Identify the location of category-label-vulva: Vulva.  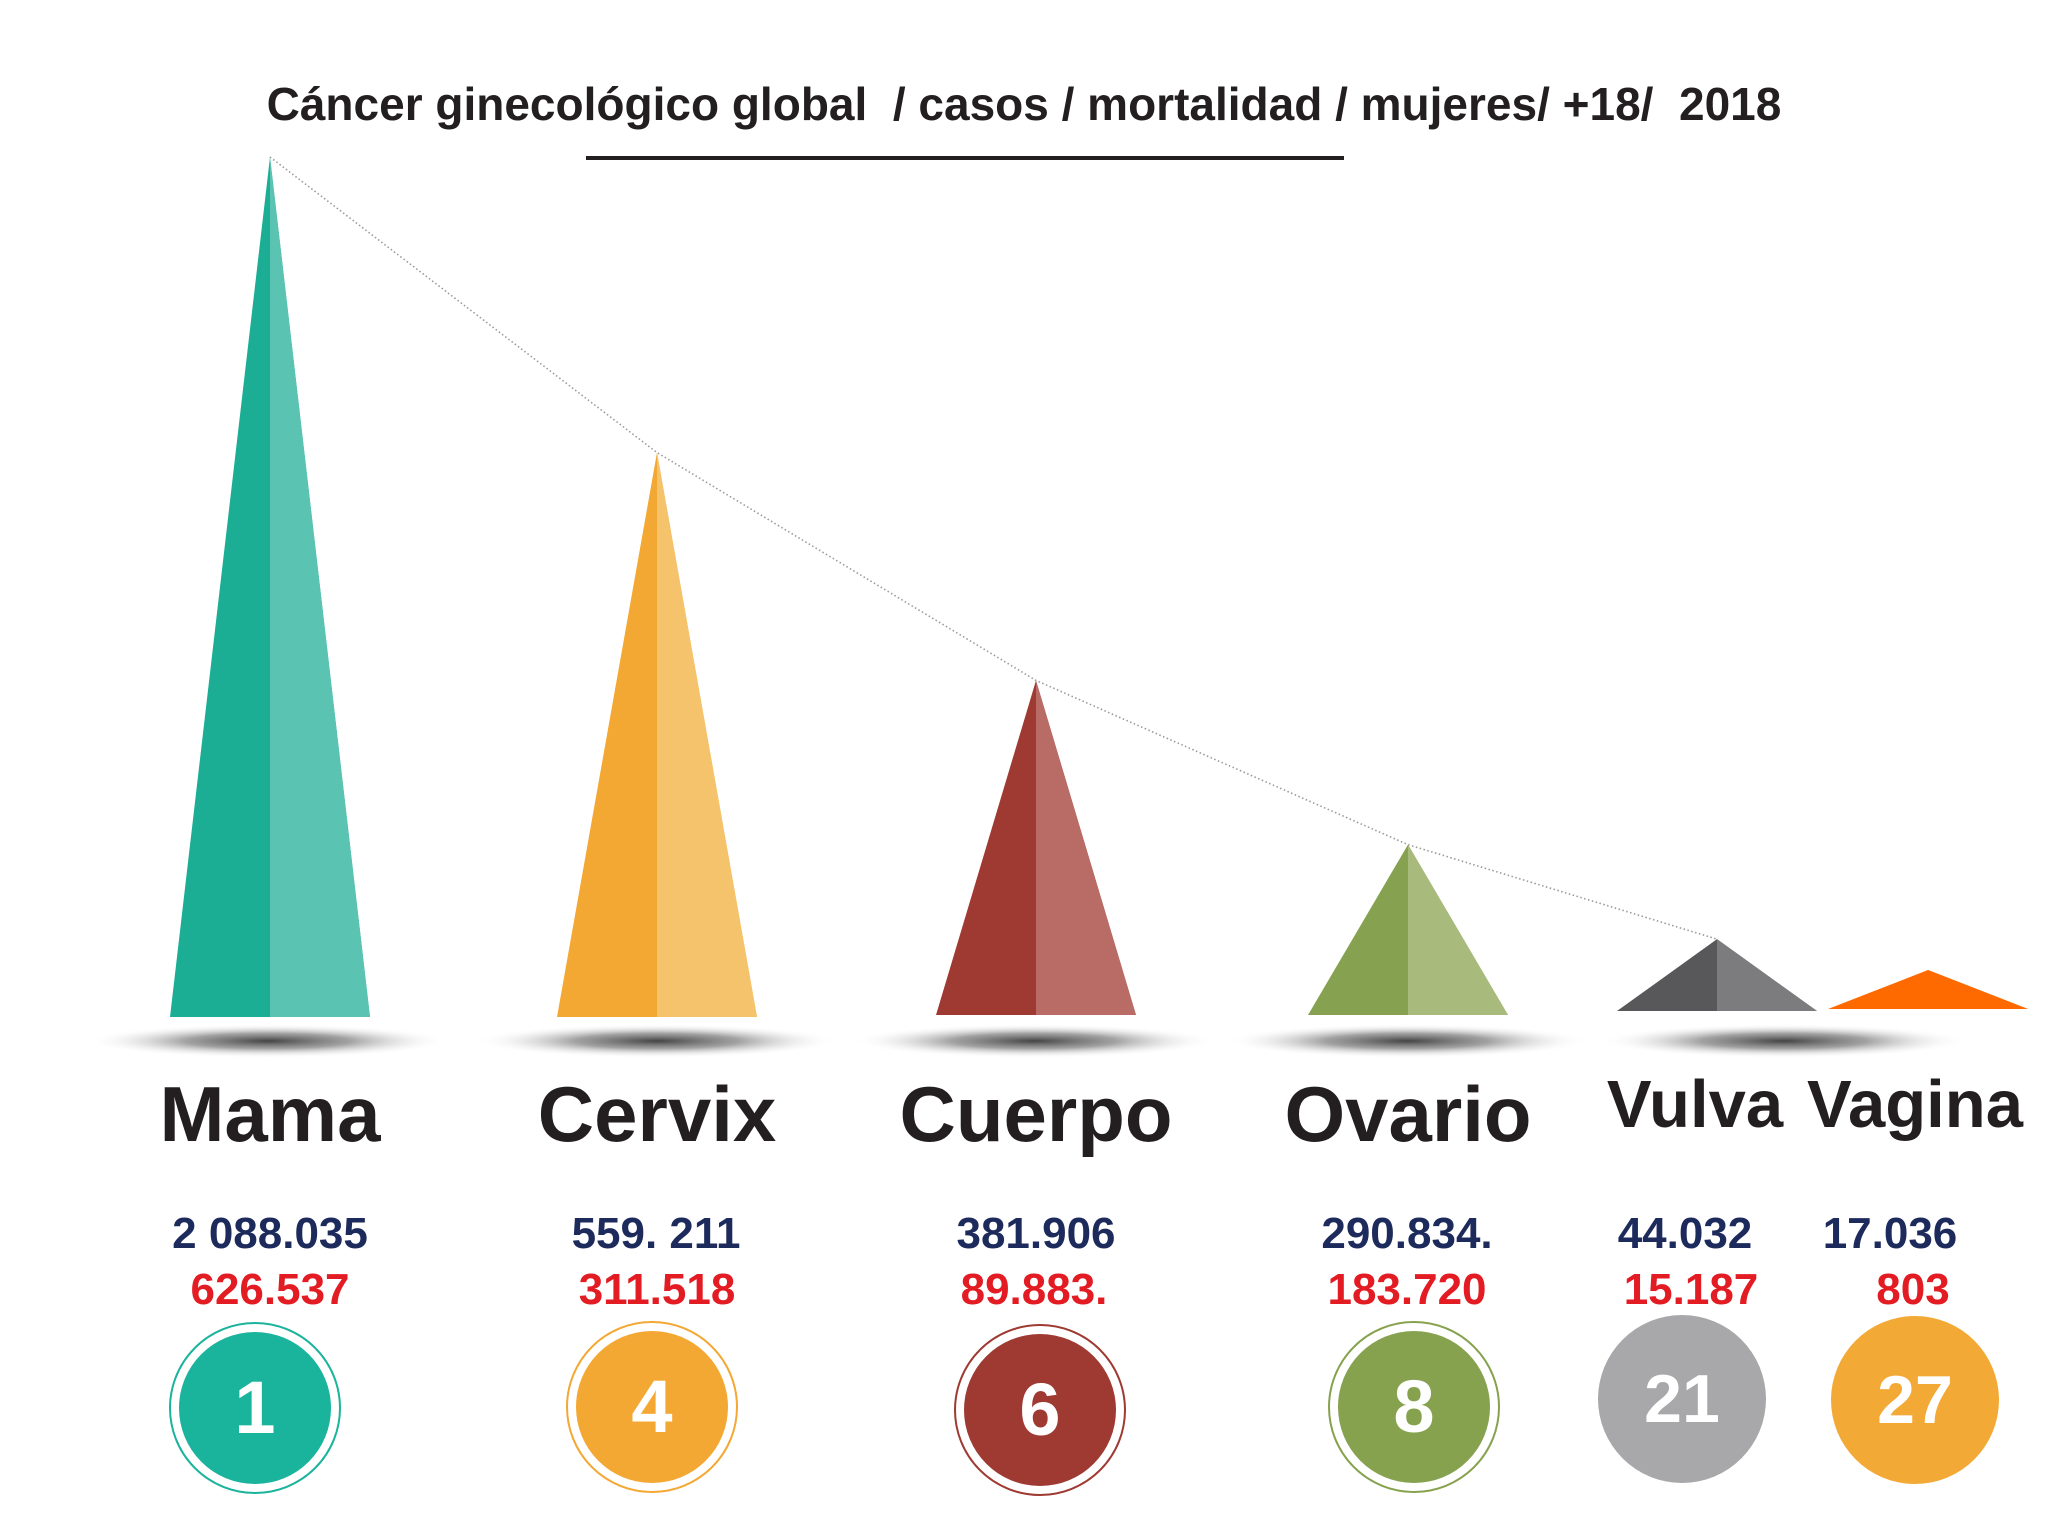
(1695, 1104).